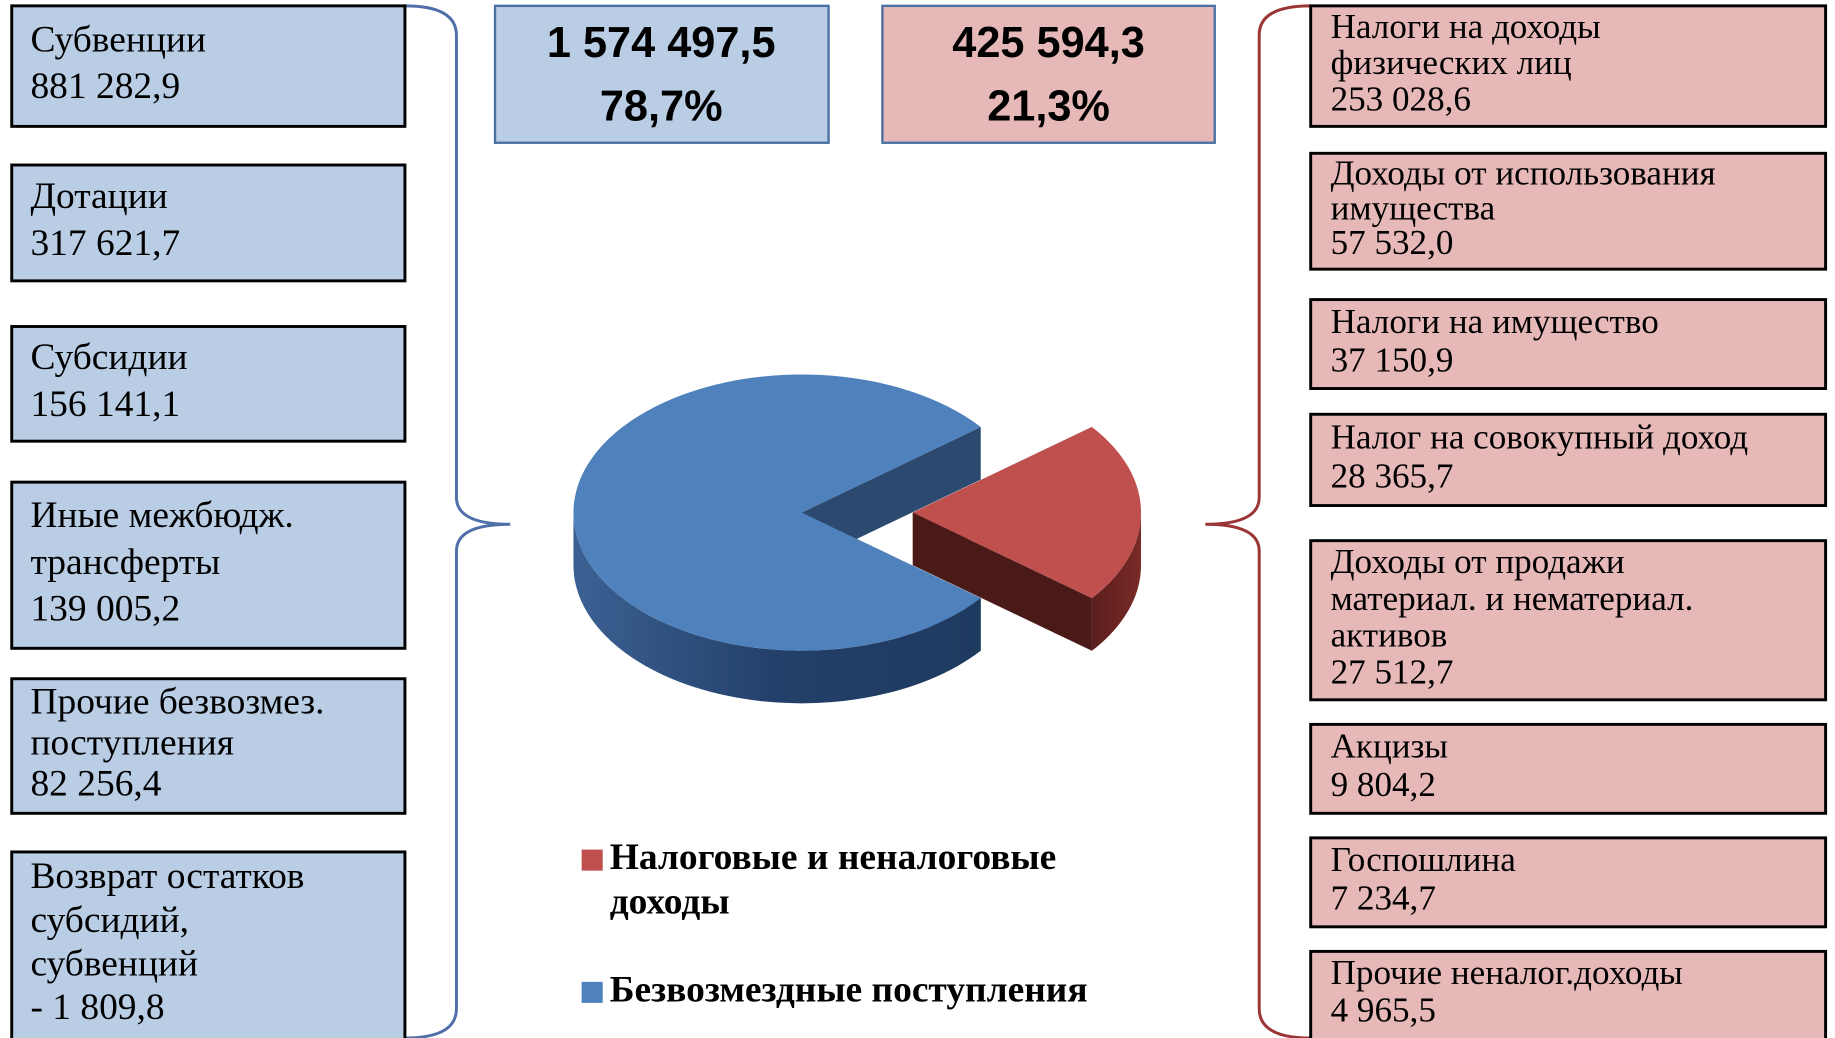 Image resolution: width=1835 pixels, height=1038 pixels. What do you see at coordinates (105, 243) in the screenshot?
I see `item-value: 317 621,7` at bounding box center [105, 243].